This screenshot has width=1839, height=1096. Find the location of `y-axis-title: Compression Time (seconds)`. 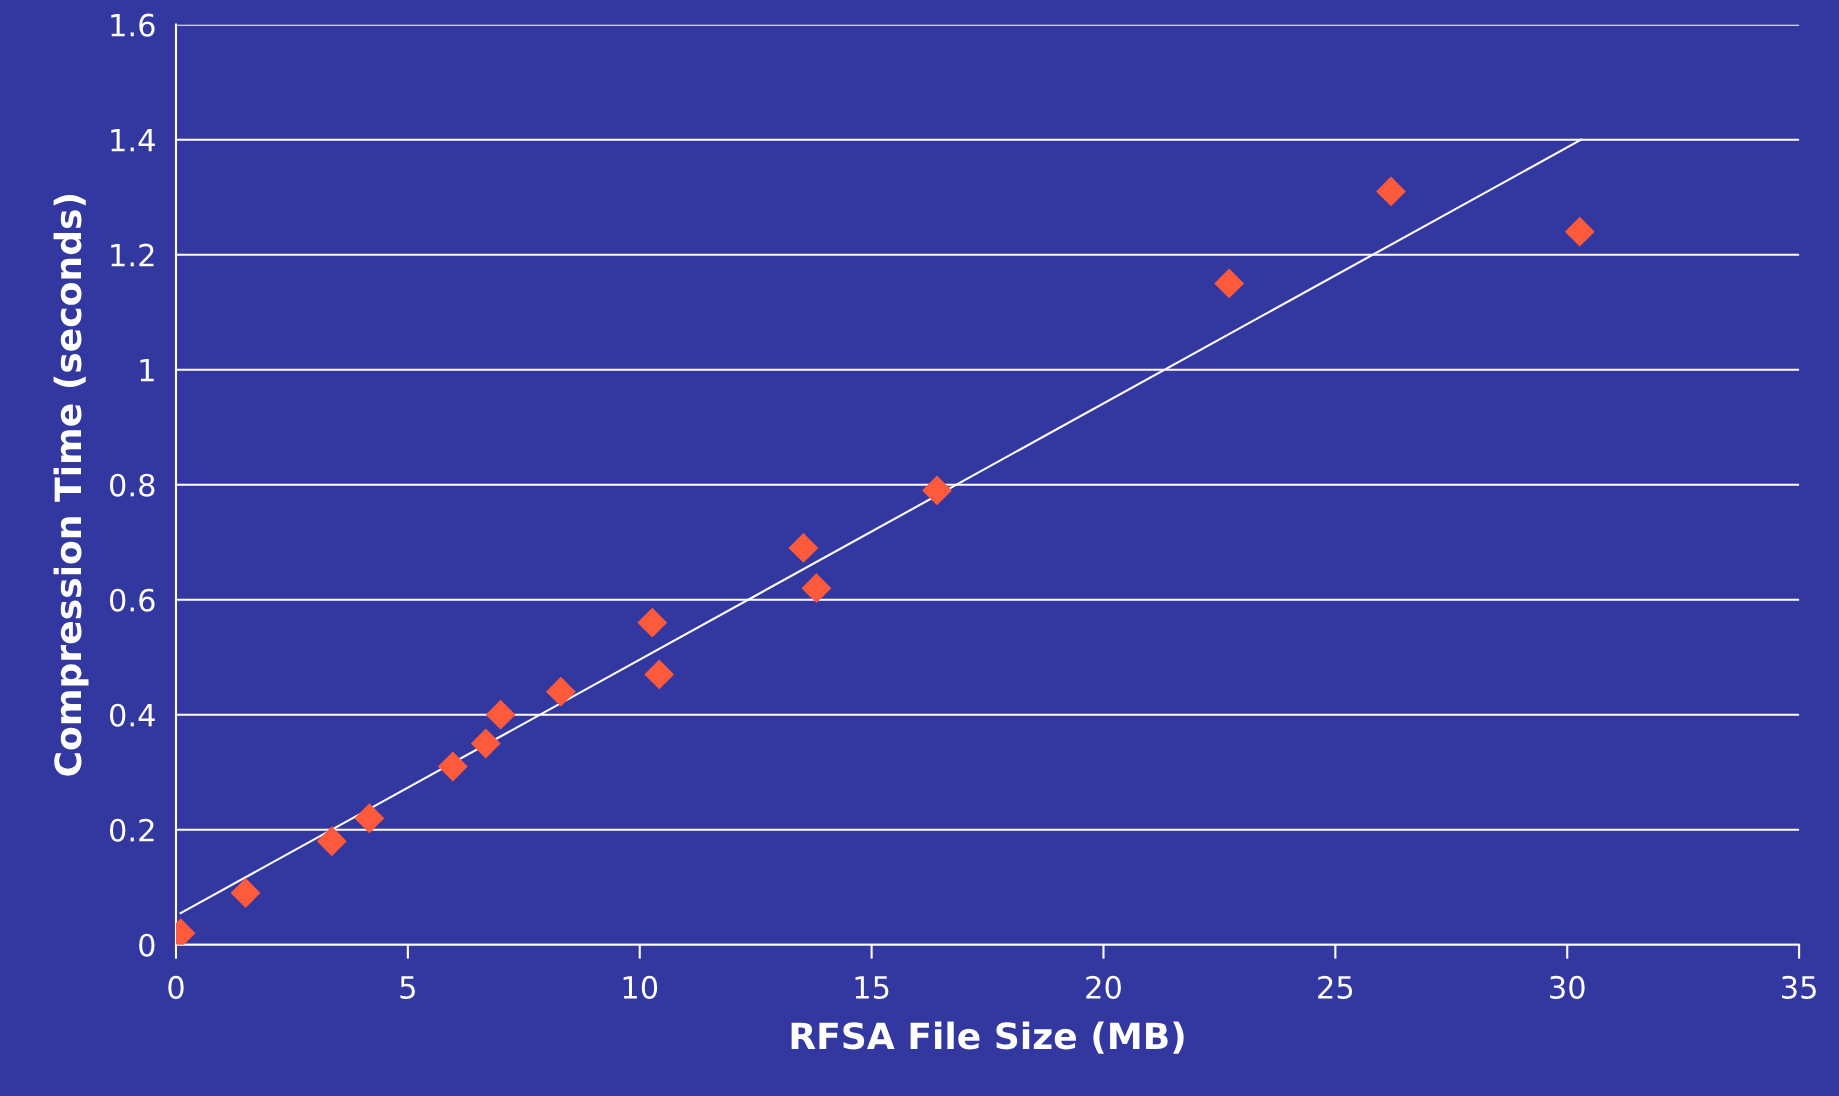

y-axis-title: Compression Time (seconds) is located at coordinates (71, 485).